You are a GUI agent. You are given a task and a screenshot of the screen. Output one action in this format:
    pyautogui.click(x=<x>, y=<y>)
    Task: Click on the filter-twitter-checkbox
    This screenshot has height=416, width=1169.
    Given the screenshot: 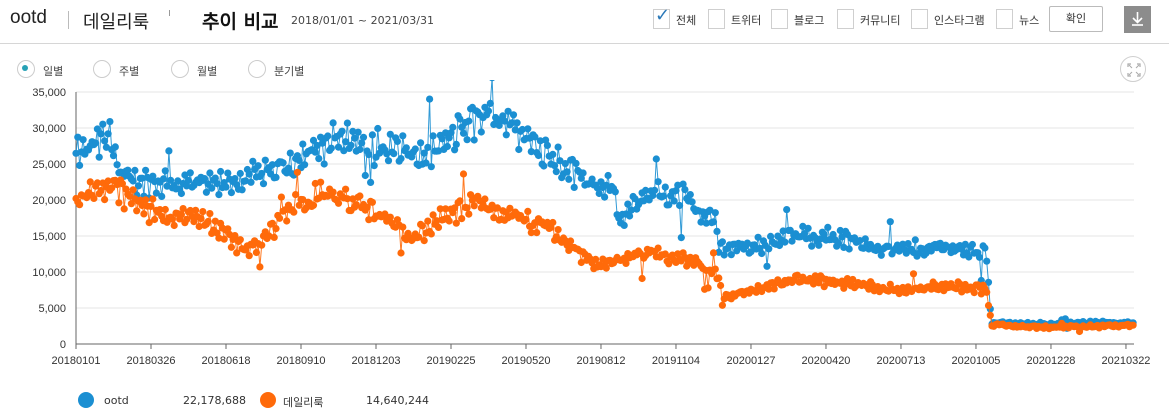 What is the action you would take?
    pyautogui.click(x=716, y=19)
    